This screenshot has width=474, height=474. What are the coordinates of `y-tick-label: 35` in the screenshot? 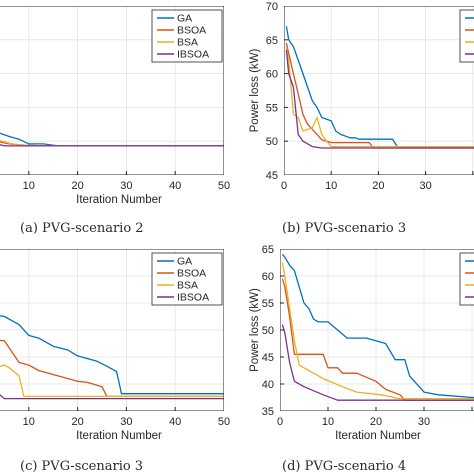 It's located at (268, 412).